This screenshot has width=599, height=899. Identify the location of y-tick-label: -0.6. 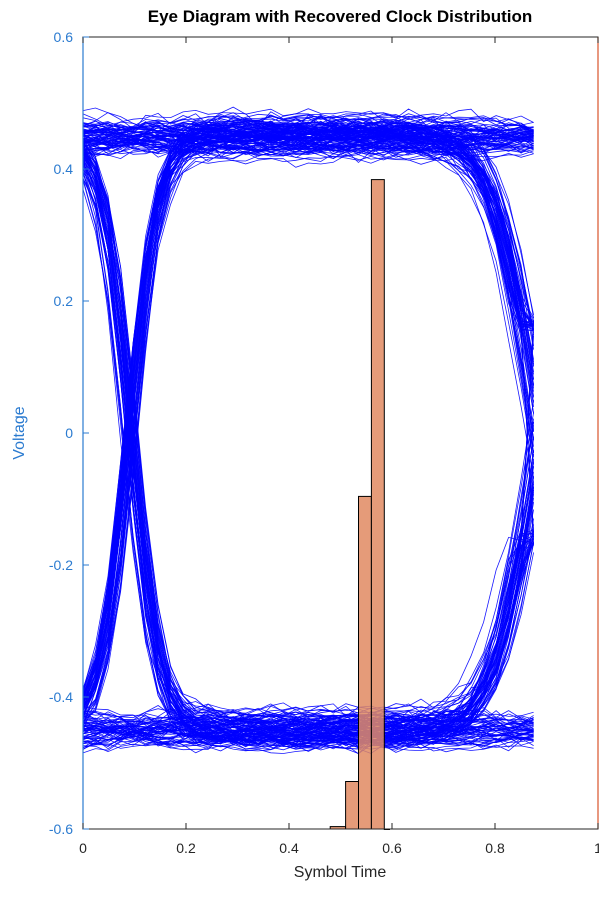
(61, 829).